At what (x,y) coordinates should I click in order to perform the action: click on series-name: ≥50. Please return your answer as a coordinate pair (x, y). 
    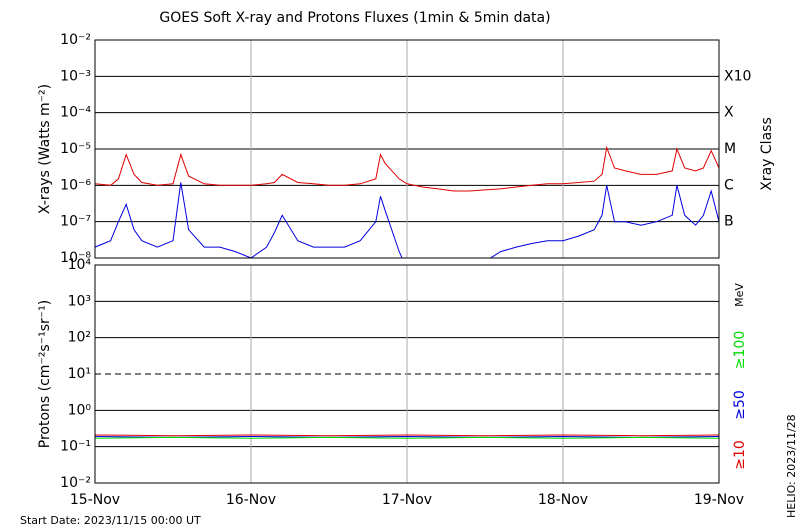
    Looking at the image, I should click on (740, 405).